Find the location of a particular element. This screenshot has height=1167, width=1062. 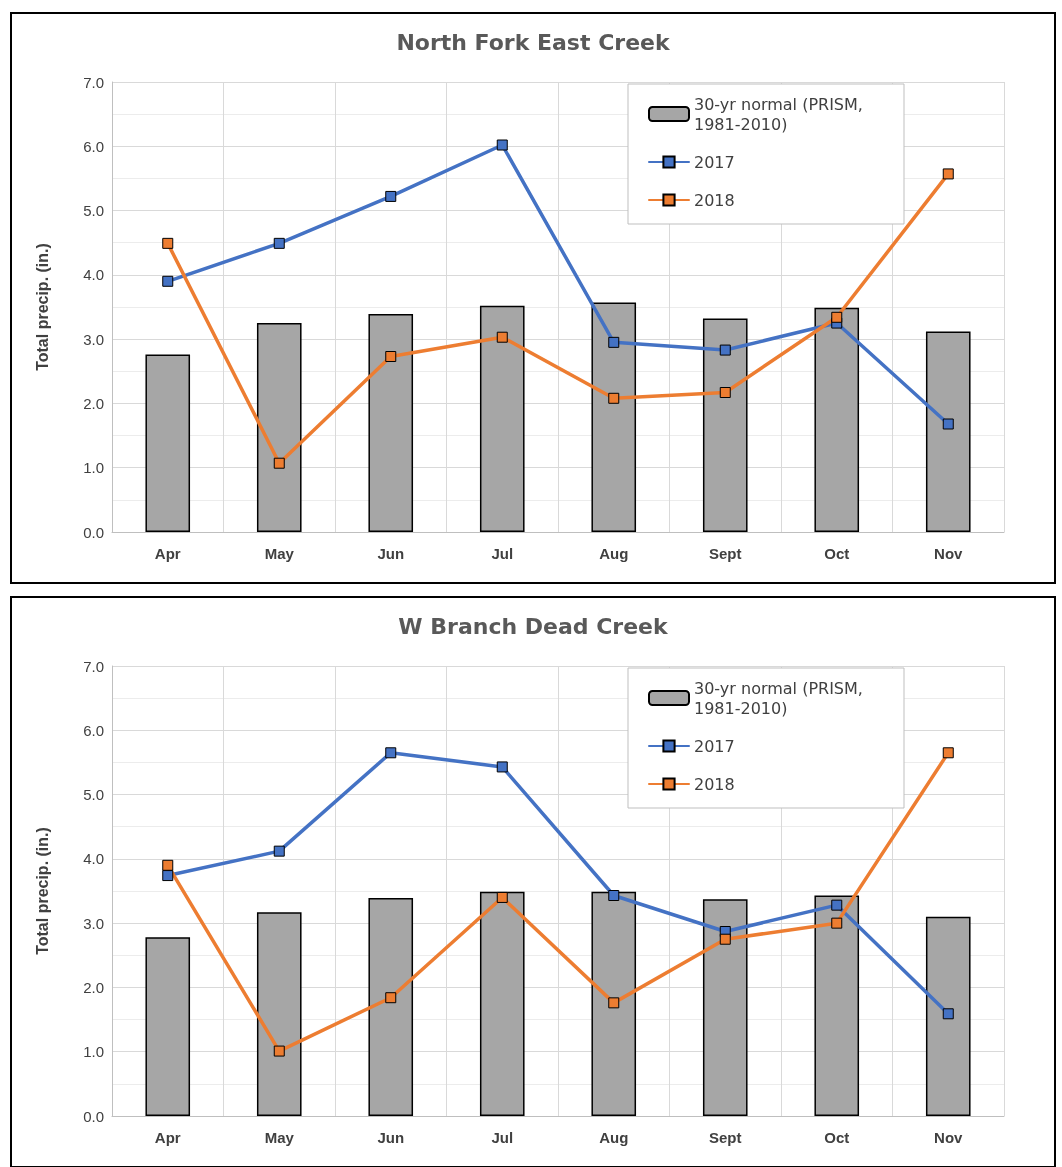

chart-title: North Fork East Creek is located at coordinates (533, 42).